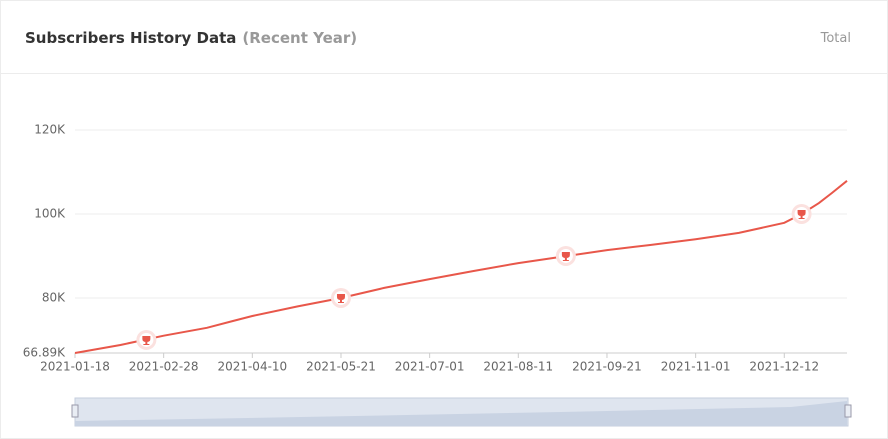 This screenshot has width=888, height=439. Describe the element at coordinates (461, 413) in the screenshot. I see `navigator-area` at that location.